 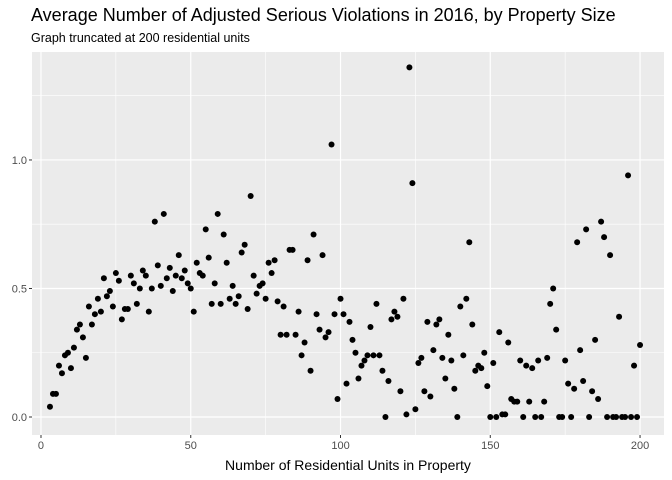 I want to click on x-axis-ticks: 0 50 100 150 200, so click(x=343, y=443).